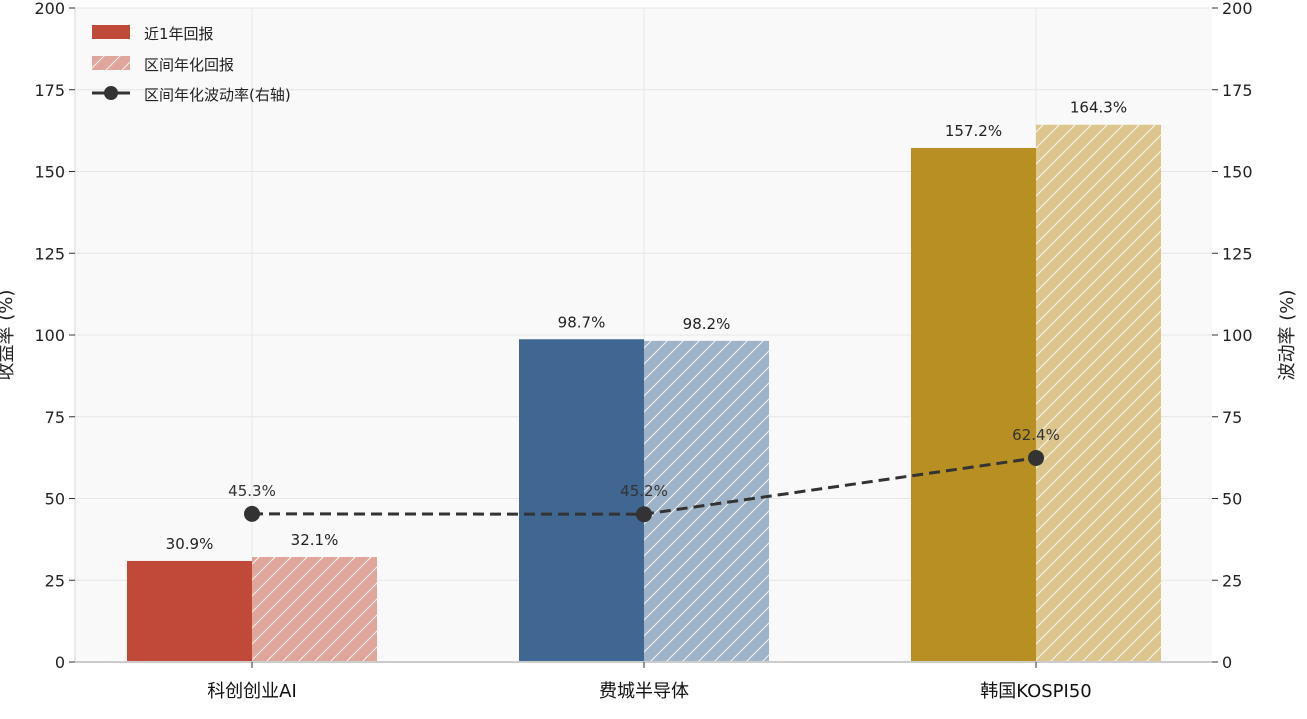  What do you see at coordinates (49, 9) in the screenshot?
I see `y-tick-label-left: 200` at bounding box center [49, 9].